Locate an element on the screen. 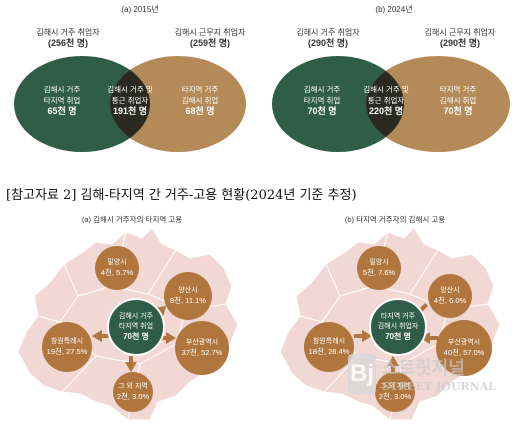  venn-2024-diagram is located at coordinates (391, 104).